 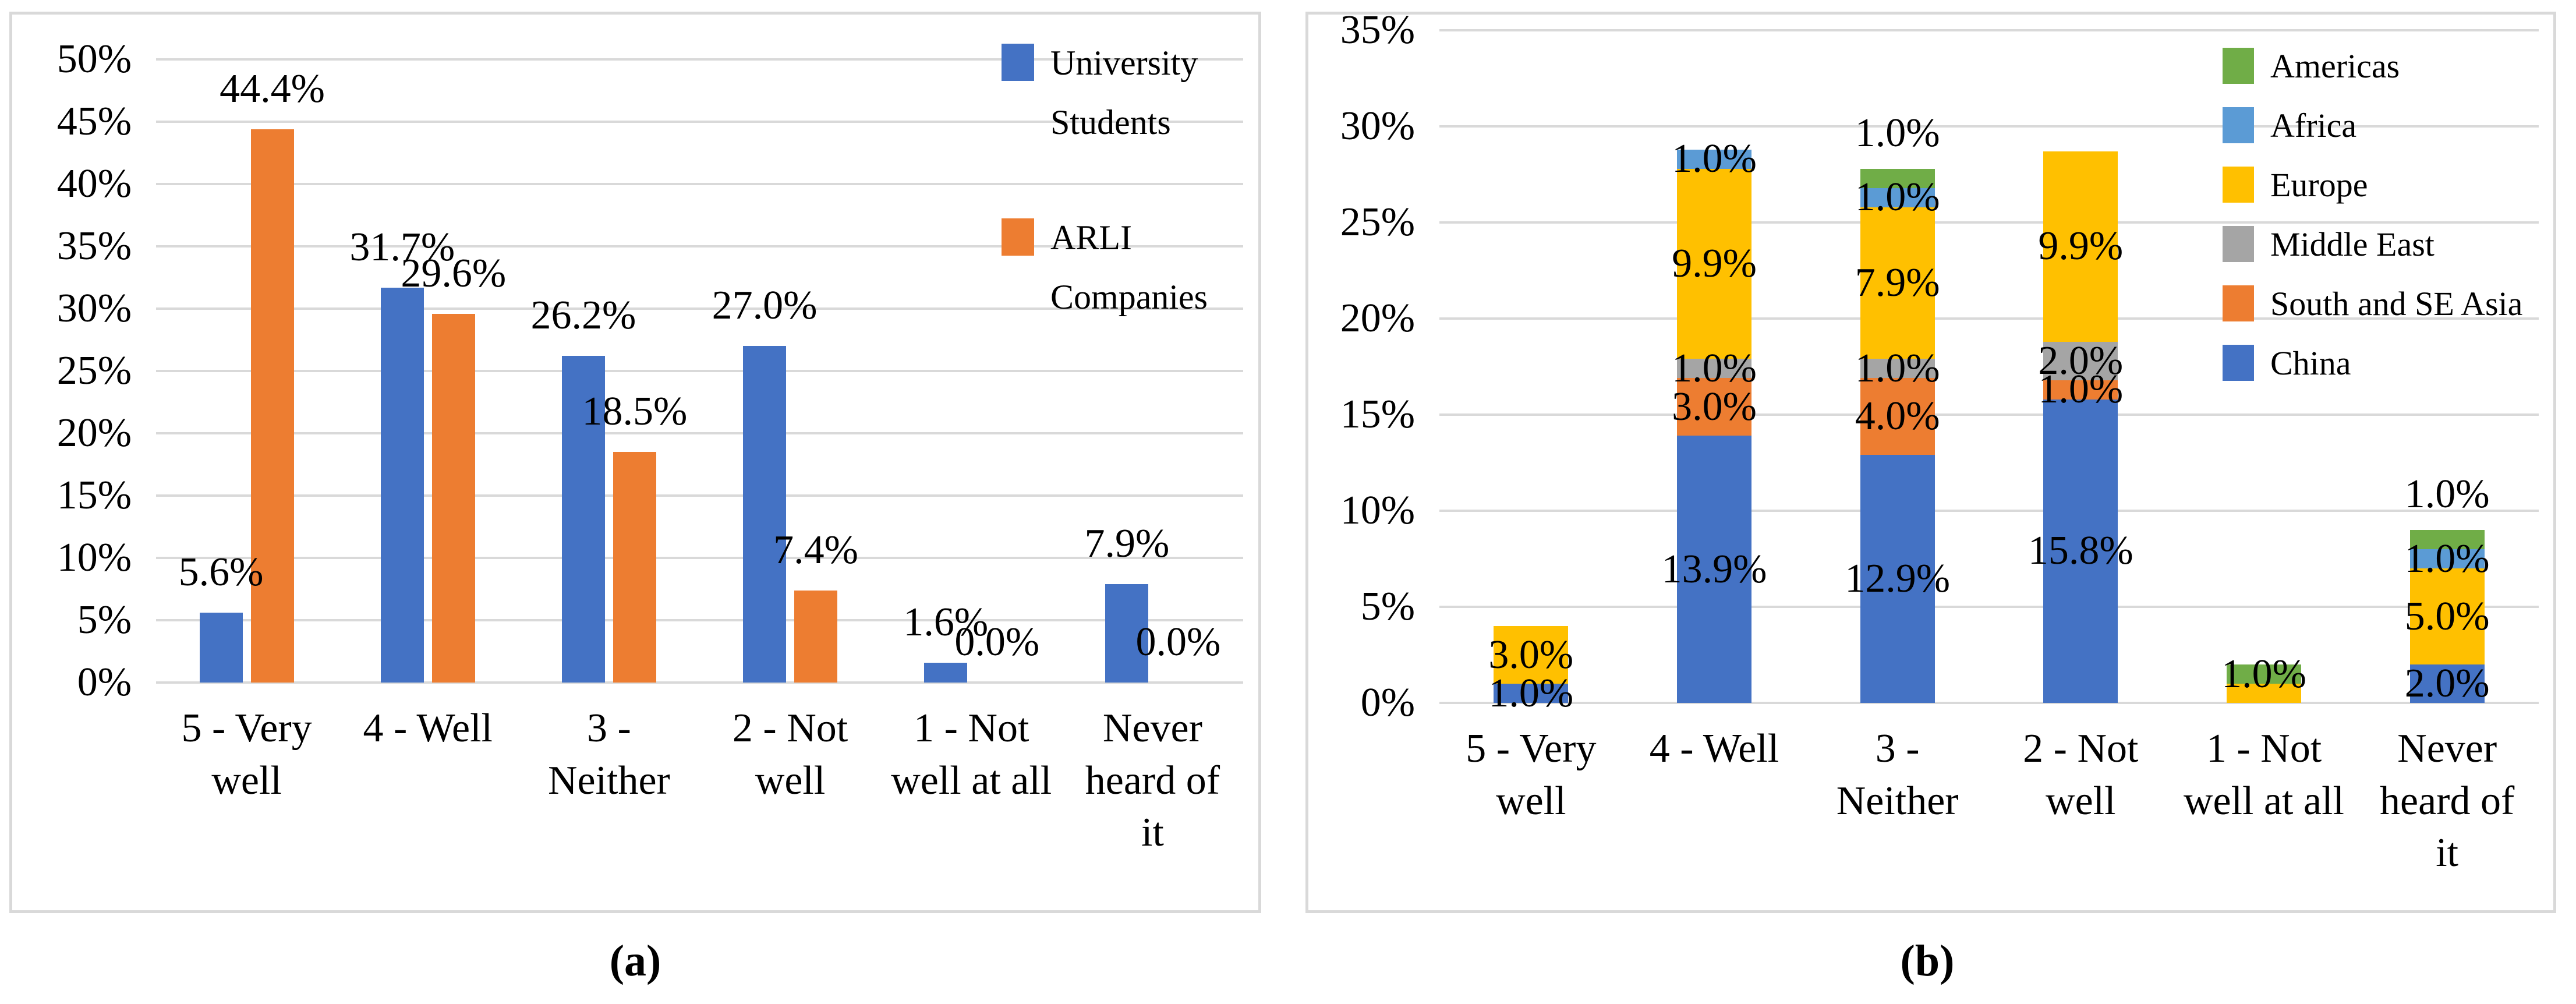 What do you see at coordinates (94, 557) in the screenshot?
I see `y-tick-label: 10%` at bounding box center [94, 557].